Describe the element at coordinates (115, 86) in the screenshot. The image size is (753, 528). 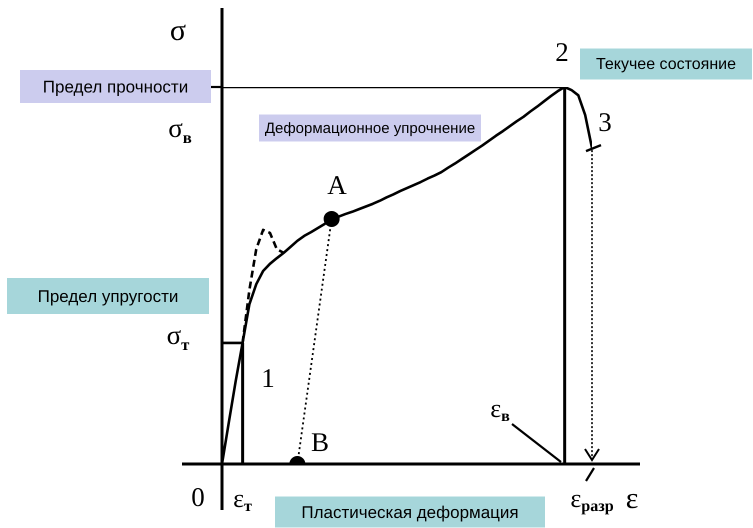
I see `text: Предел прочности` at that location.